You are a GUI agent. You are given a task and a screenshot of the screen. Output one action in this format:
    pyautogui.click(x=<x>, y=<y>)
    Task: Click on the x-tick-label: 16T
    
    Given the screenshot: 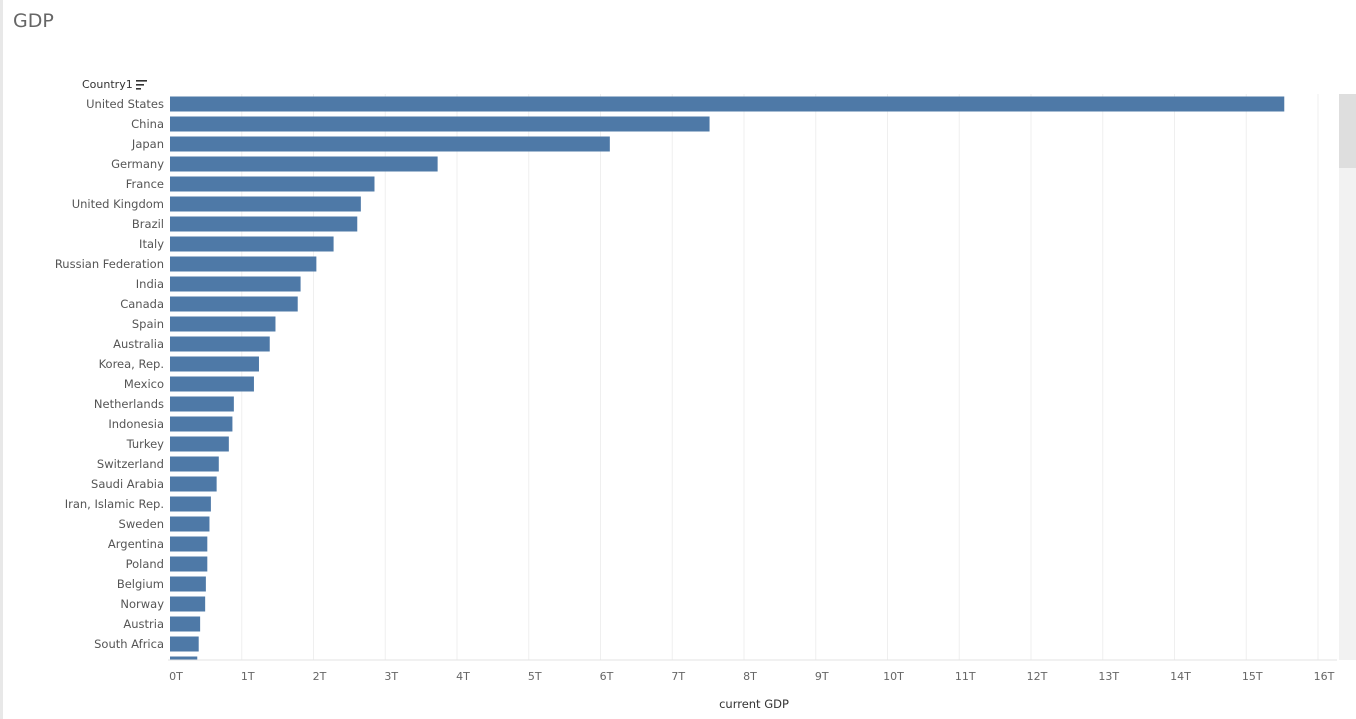 What is the action you would take?
    pyautogui.click(x=1324, y=676)
    